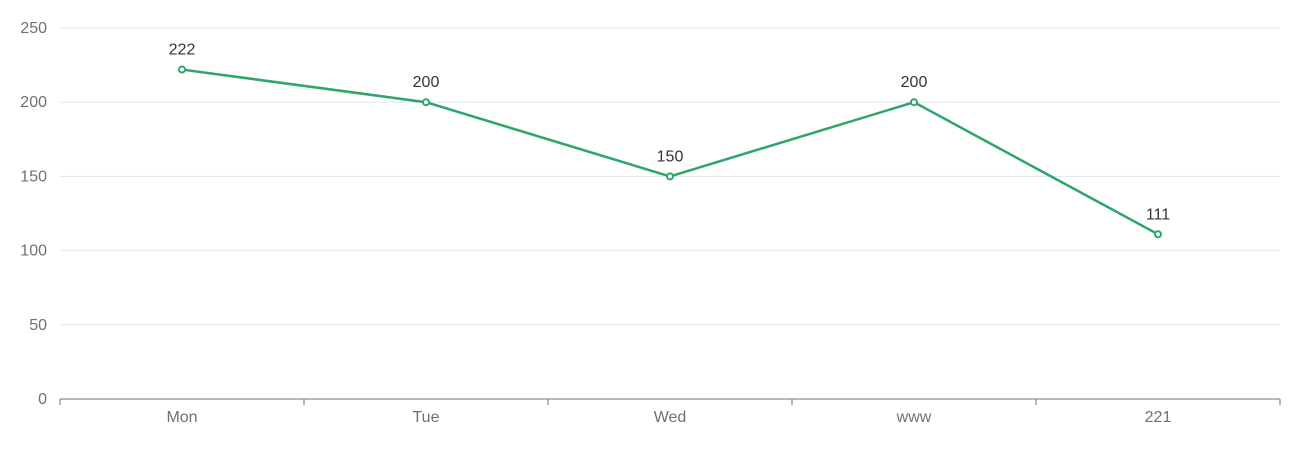 Image resolution: width=1295 pixels, height=463 pixels. What do you see at coordinates (1158, 214) in the screenshot?
I see `data-label: 111` at bounding box center [1158, 214].